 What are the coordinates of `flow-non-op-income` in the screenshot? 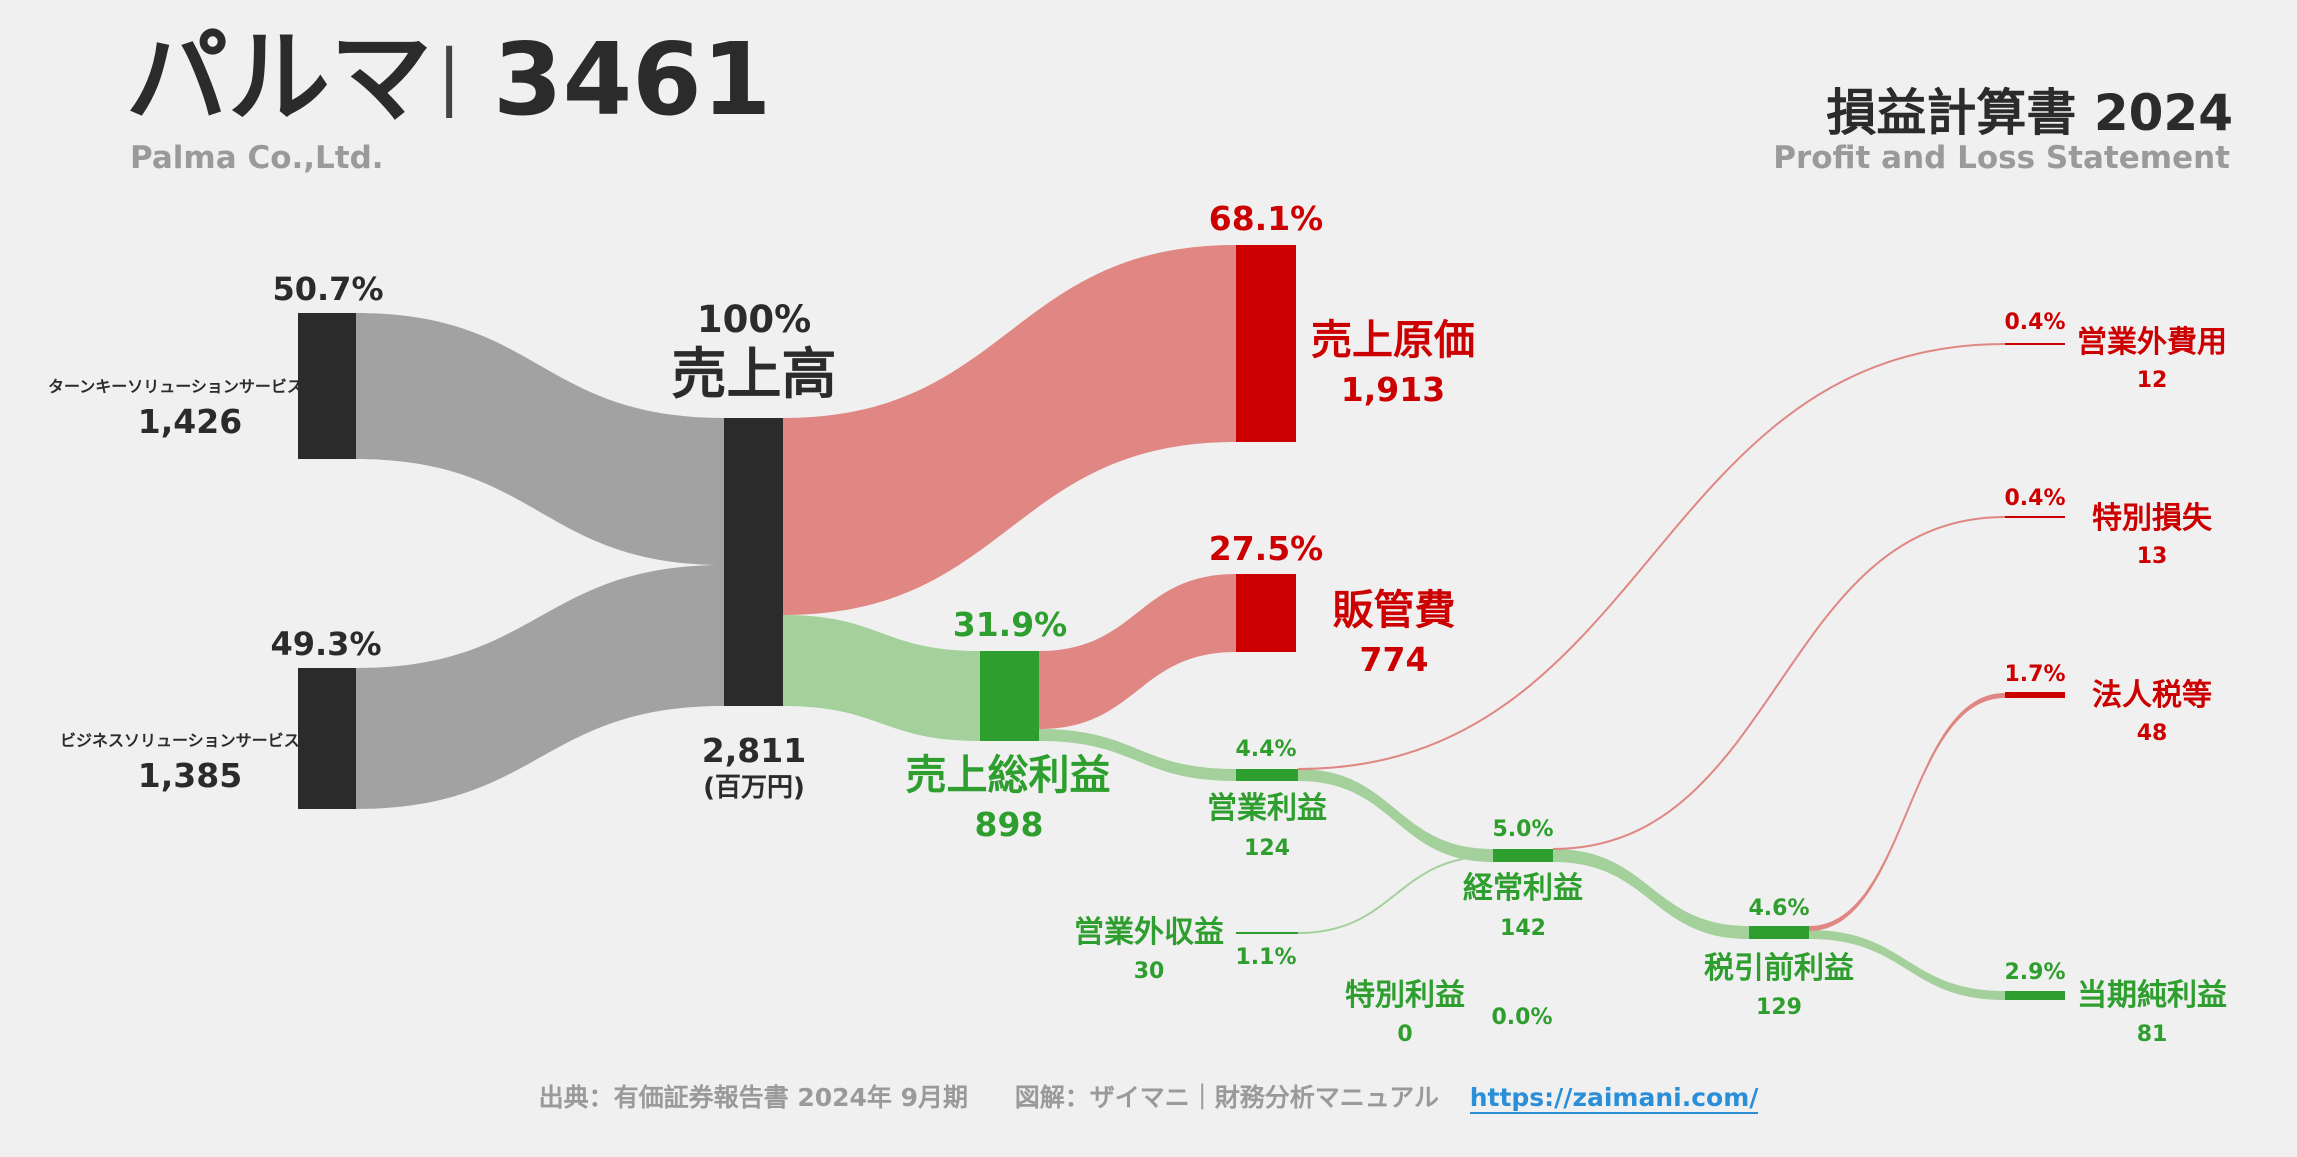 It's located at (1395, 894).